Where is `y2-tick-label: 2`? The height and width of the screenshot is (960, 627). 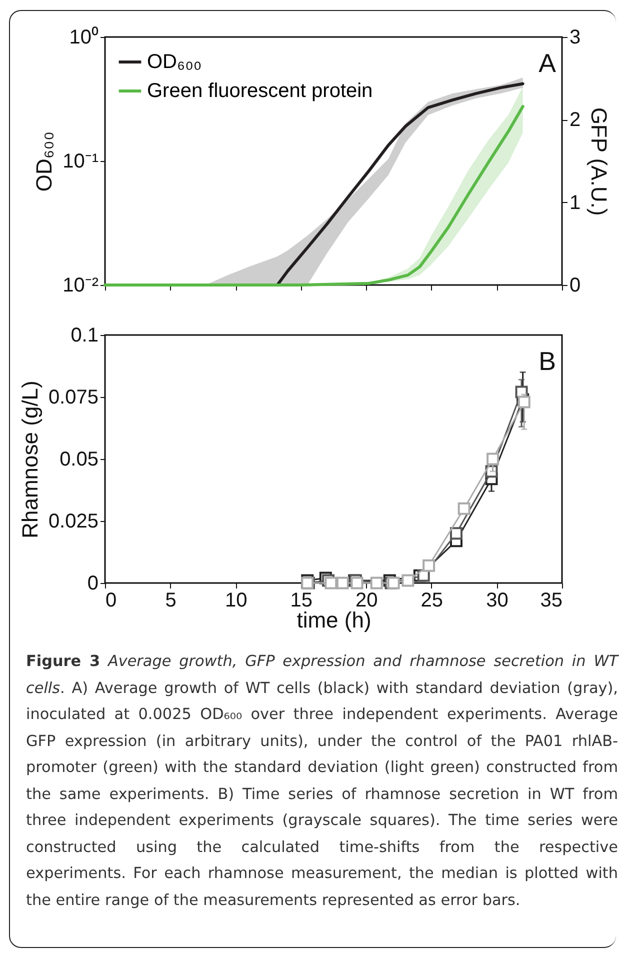
y2-tick-label: 2 is located at coordinates (575, 120).